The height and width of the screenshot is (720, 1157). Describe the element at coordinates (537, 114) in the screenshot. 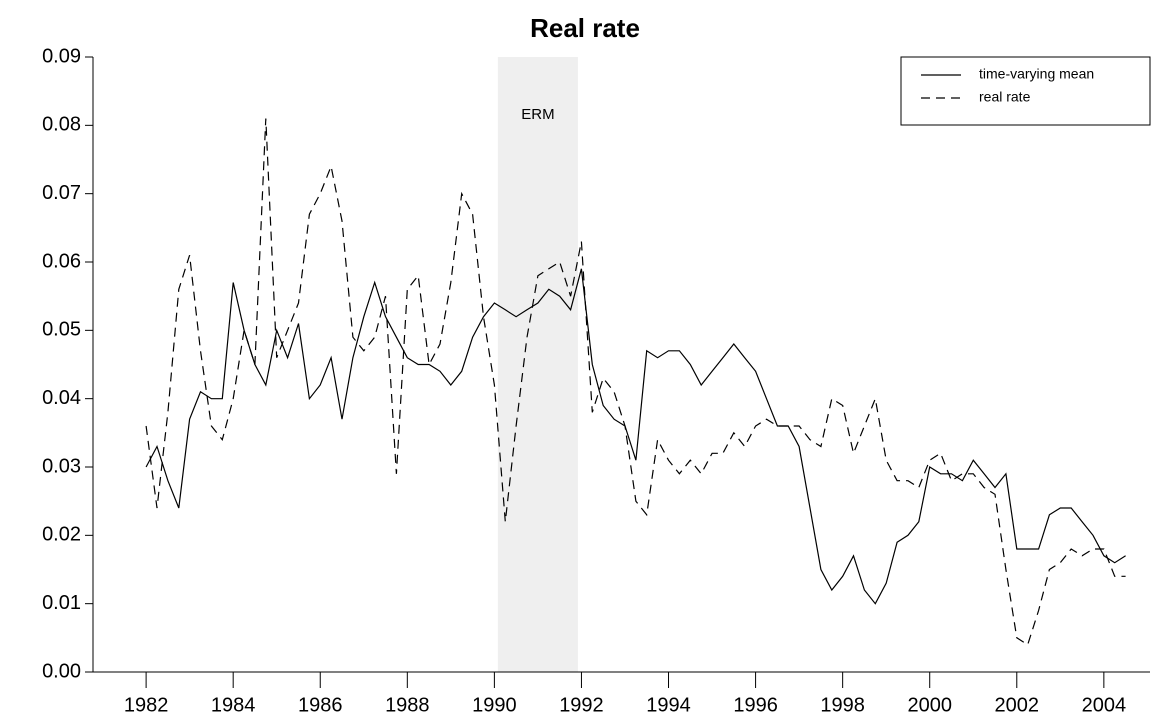

I see `region-label: ERM` at that location.